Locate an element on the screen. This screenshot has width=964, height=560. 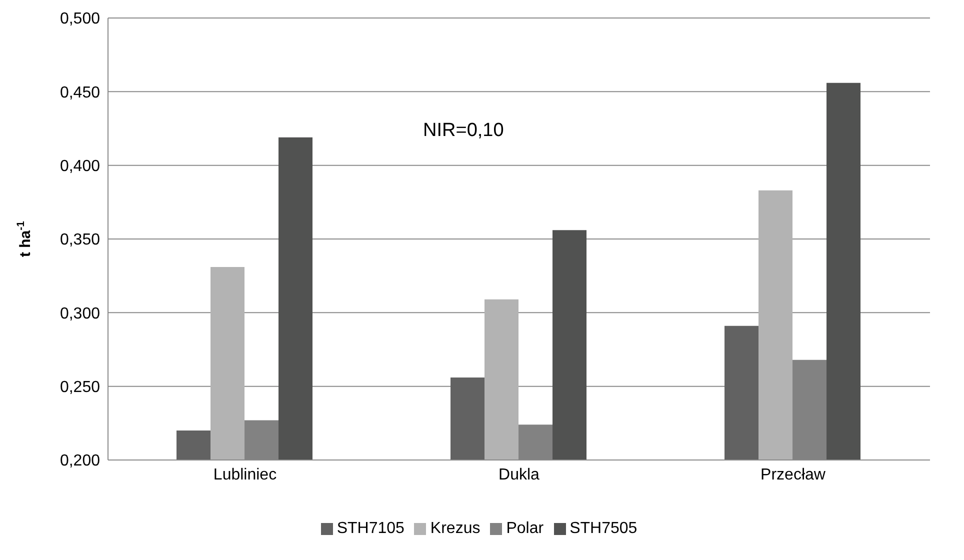
y-tick-label: 0,500 is located at coordinates (80, 19).